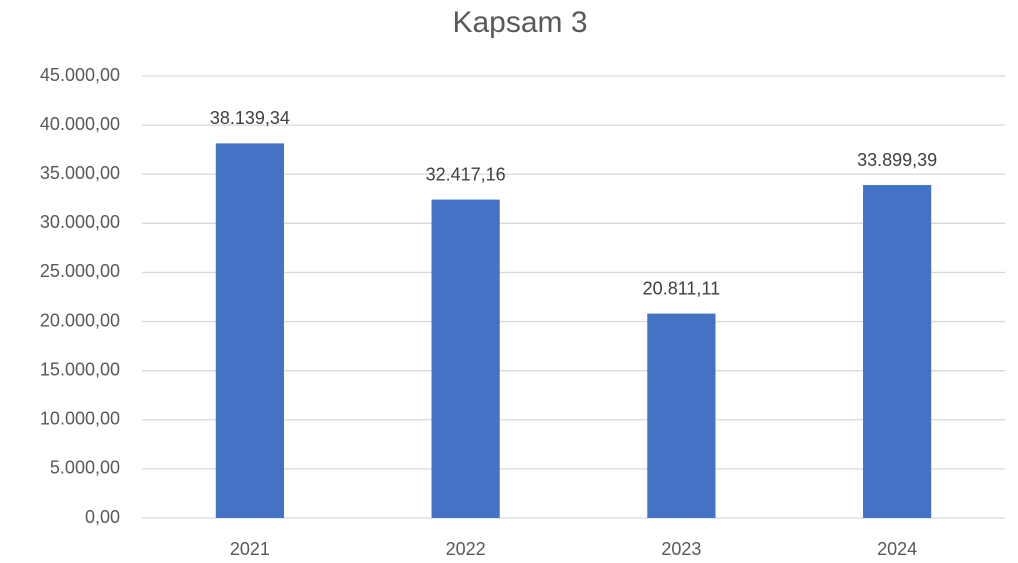 The height and width of the screenshot is (563, 1018). I want to click on data-label: 38.139,34, so click(250, 118).